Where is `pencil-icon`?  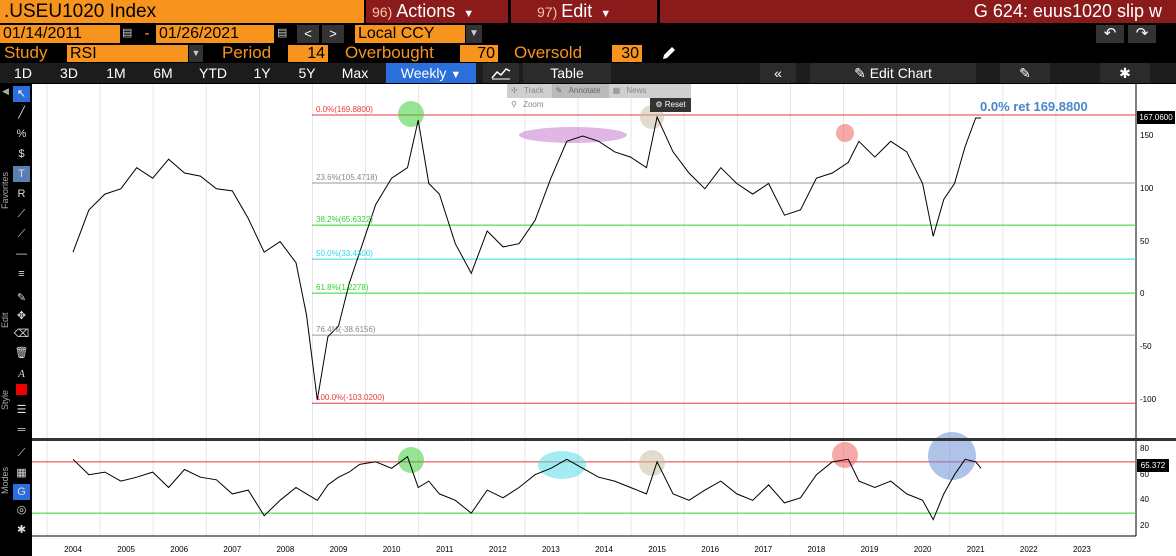
pencil-icon is located at coordinates (669, 53).